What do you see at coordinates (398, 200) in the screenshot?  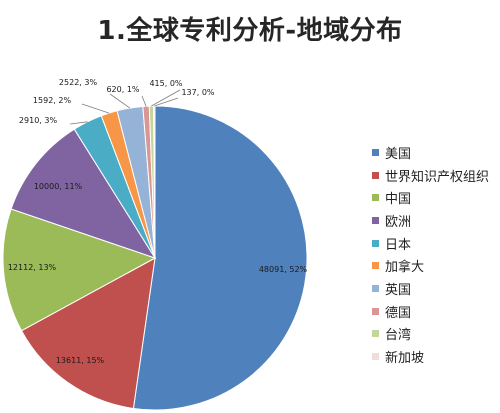 I see `legend-label: 中国` at bounding box center [398, 200].